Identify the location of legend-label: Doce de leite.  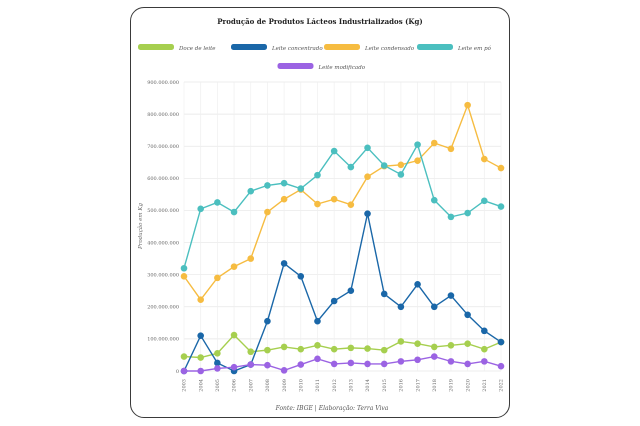
(197, 49).